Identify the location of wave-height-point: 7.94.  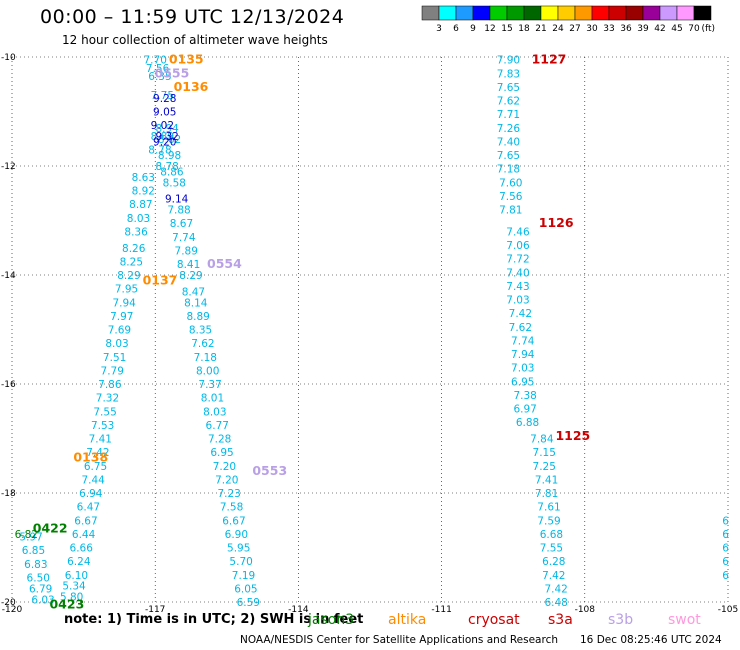
(523, 355).